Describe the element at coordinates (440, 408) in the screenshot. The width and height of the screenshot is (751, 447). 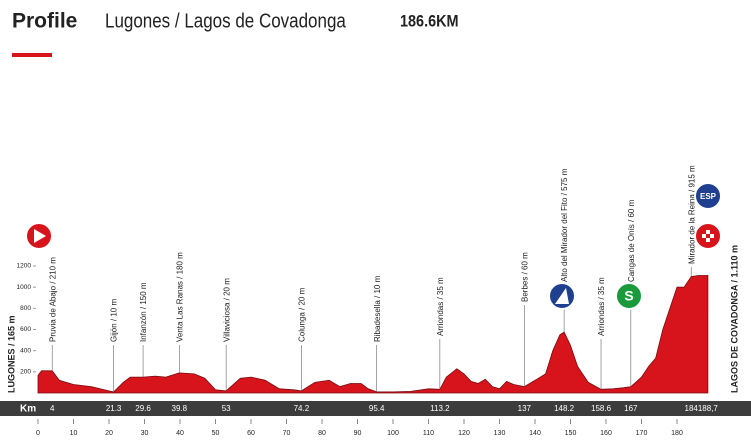
I see `km-mark-label: 113.2` at that location.